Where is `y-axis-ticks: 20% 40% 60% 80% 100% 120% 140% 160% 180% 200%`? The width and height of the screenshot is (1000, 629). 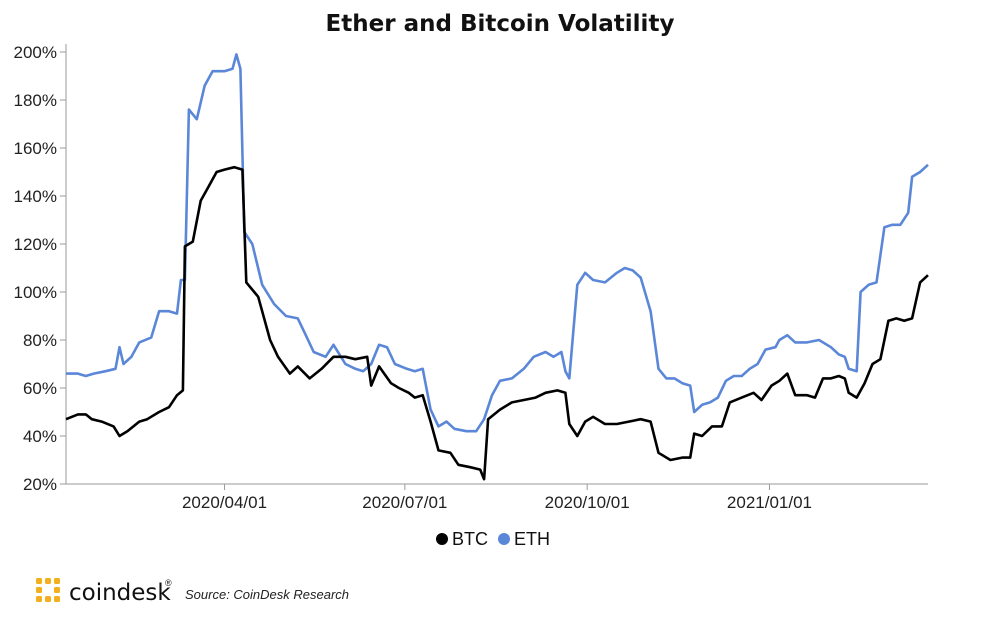
y-axis-ticks: 20% 40% 60% 80% 100% 120% 140% 160% 180% 200% is located at coordinates (40, 268).